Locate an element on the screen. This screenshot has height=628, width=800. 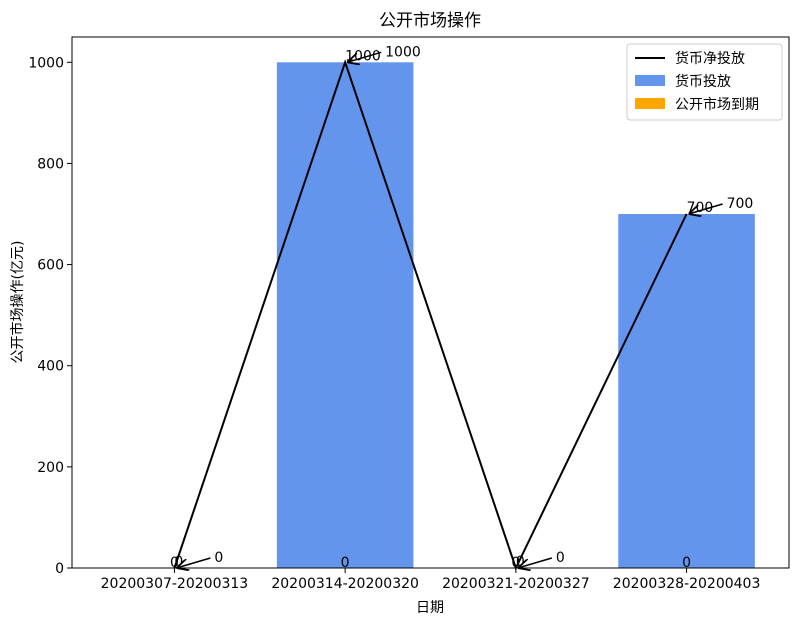
y-tick-label: 0 is located at coordinates (59, 569).